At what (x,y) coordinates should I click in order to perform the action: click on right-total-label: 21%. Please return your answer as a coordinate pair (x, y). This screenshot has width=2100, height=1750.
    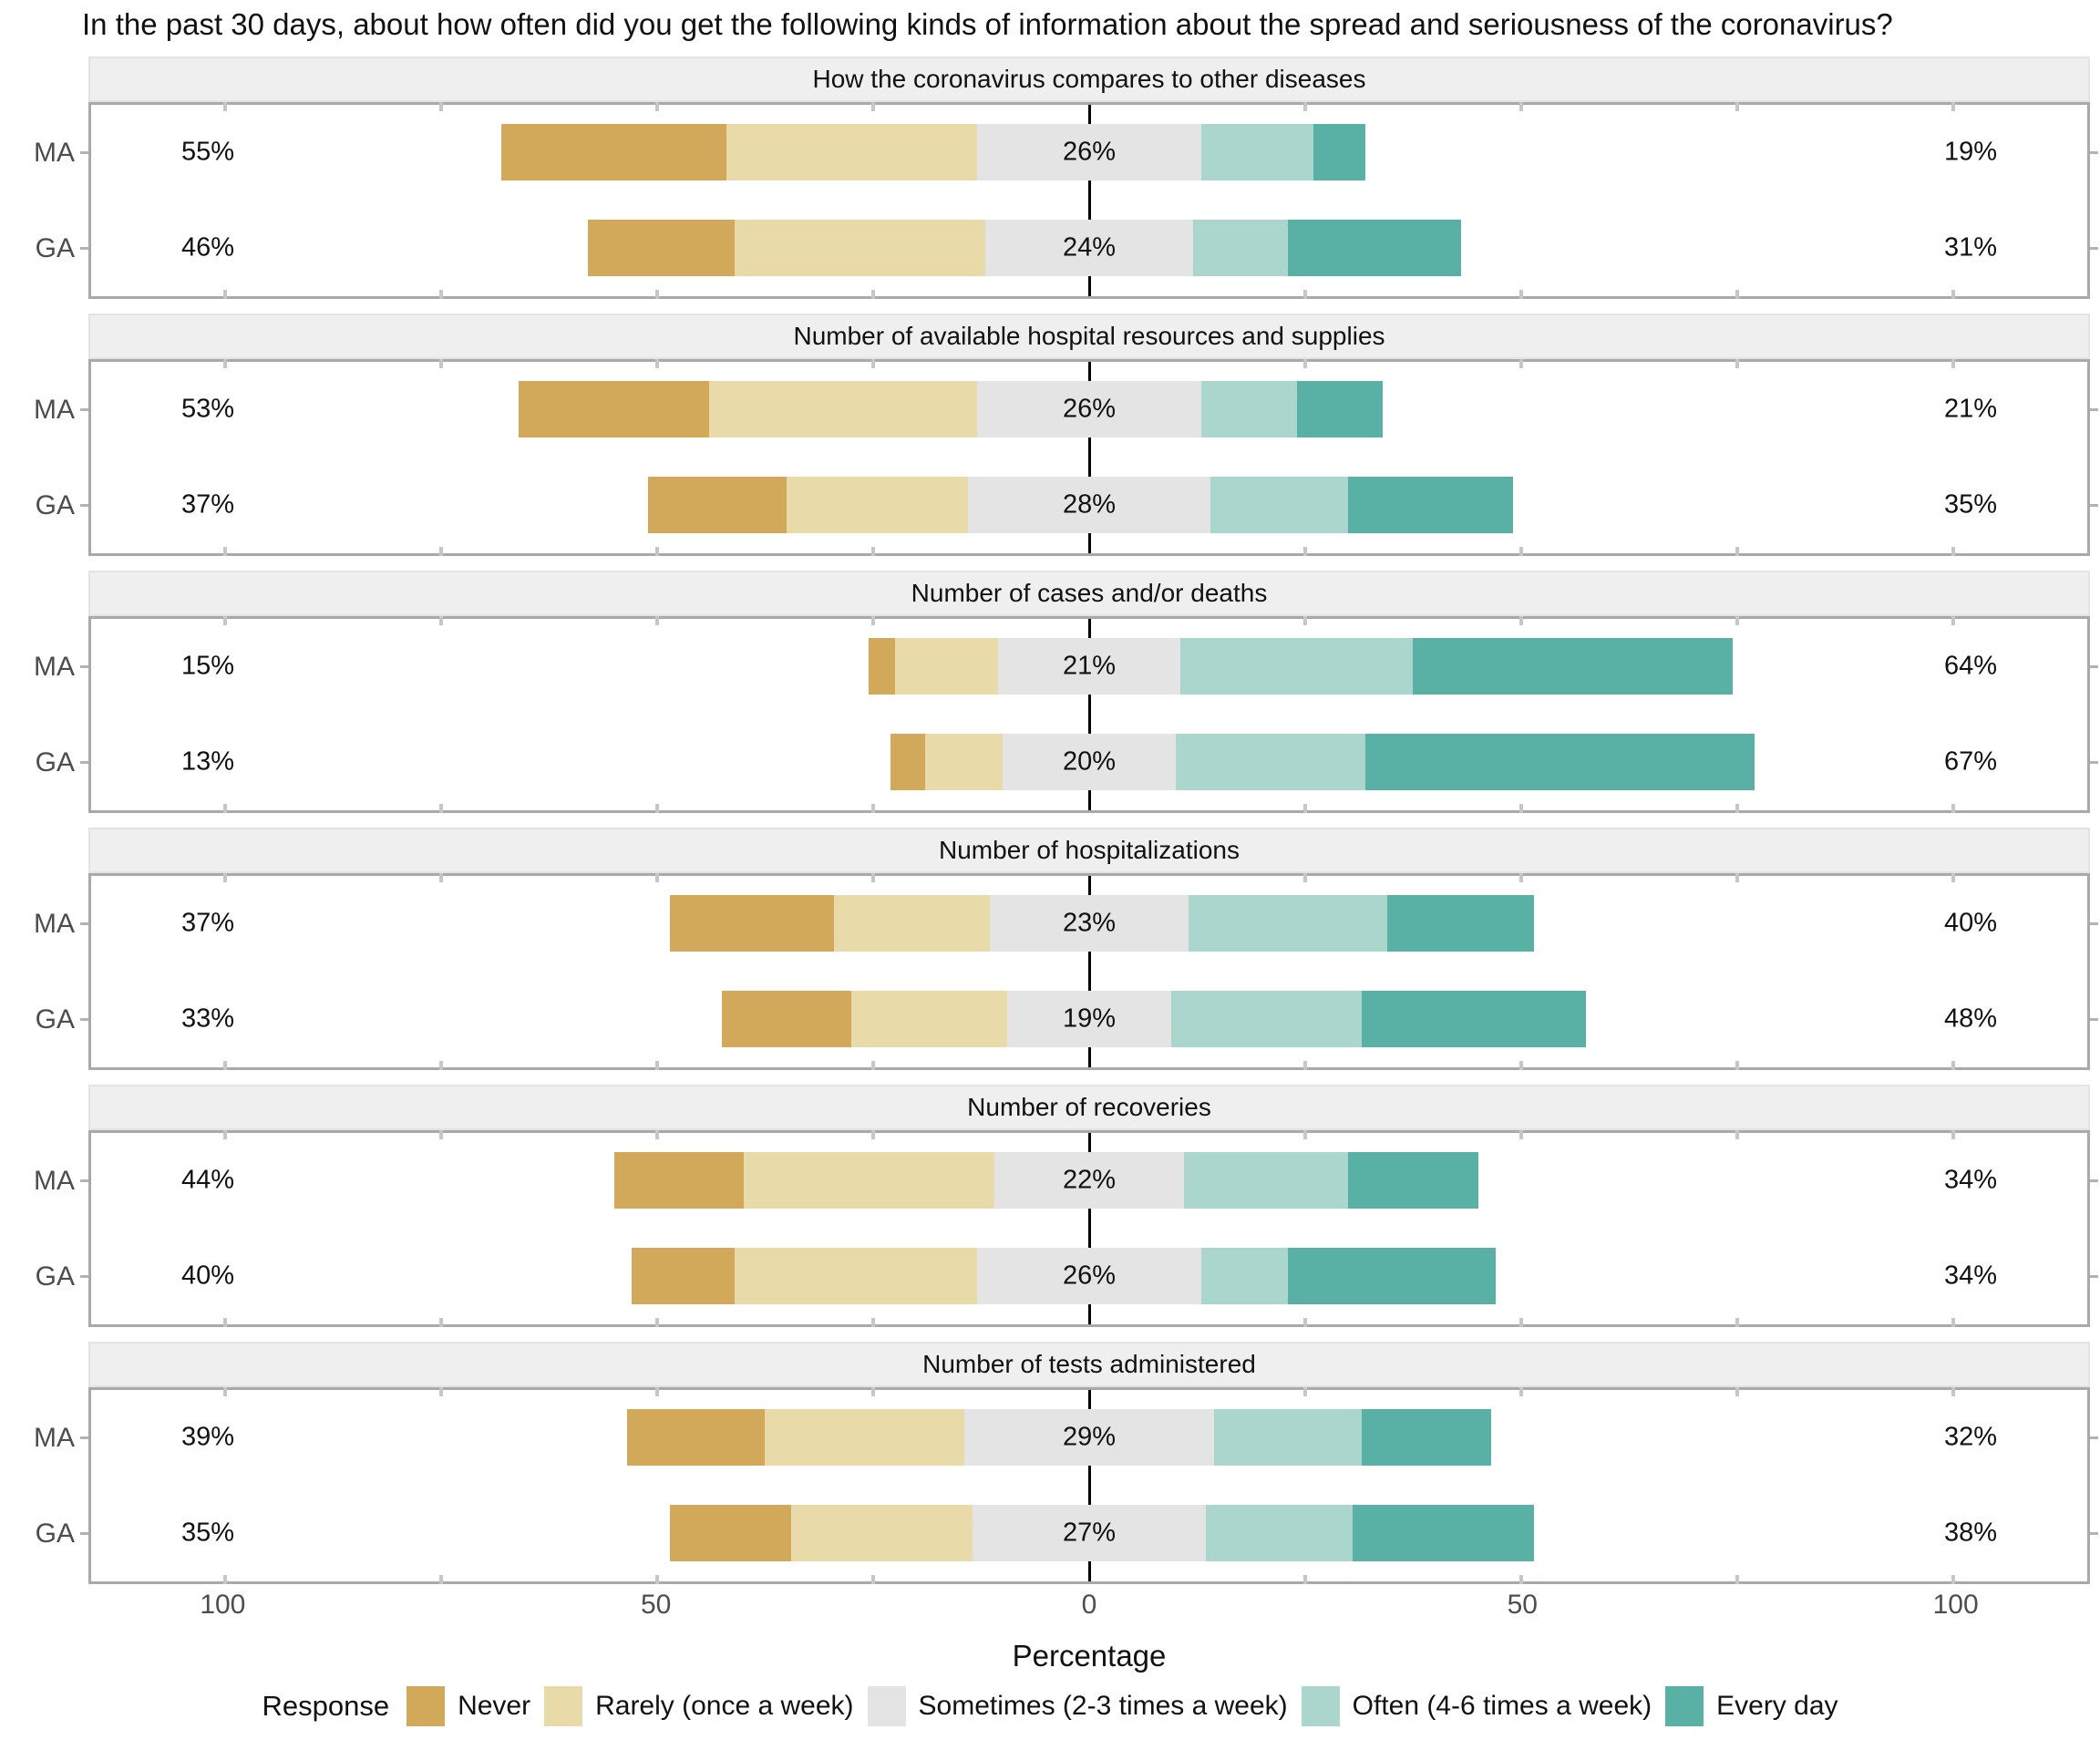
    Looking at the image, I should click on (1971, 409).